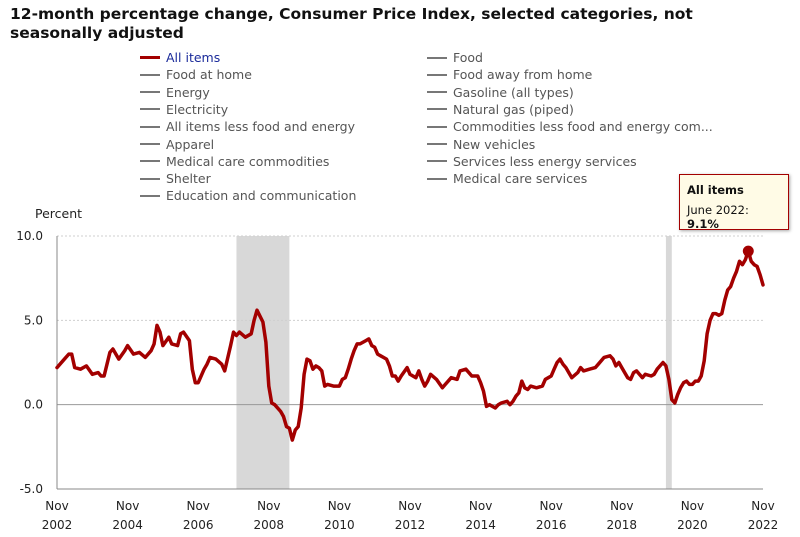 The image size is (800, 537). What do you see at coordinates (715, 190) in the screenshot?
I see `tooltip-title: All items` at bounding box center [715, 190].